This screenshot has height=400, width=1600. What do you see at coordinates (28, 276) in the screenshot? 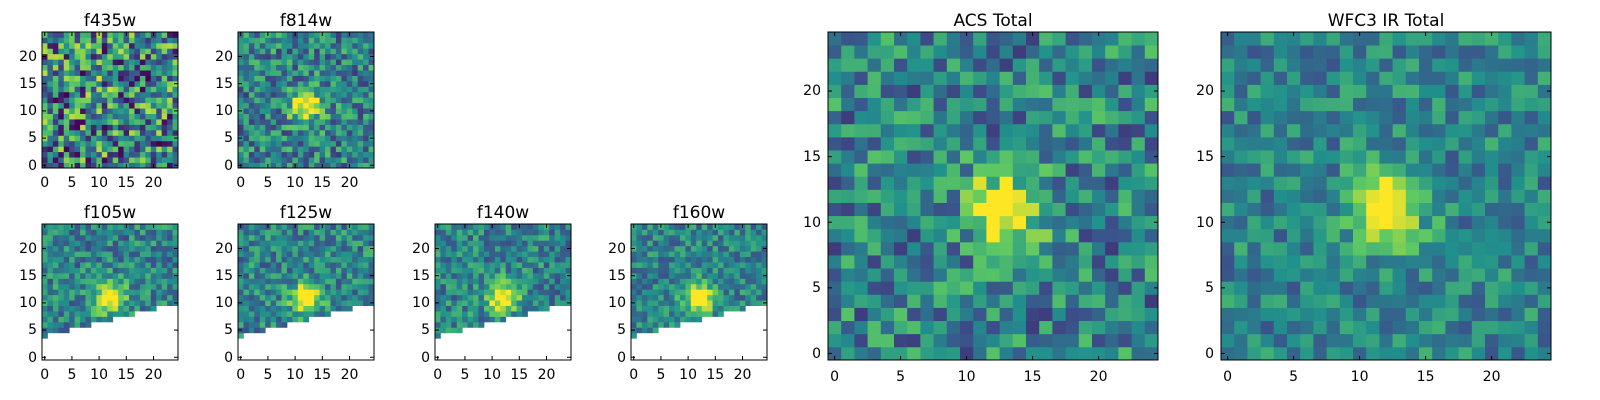
I see `y-tick-label: 15` at bounding box center [28, 276].